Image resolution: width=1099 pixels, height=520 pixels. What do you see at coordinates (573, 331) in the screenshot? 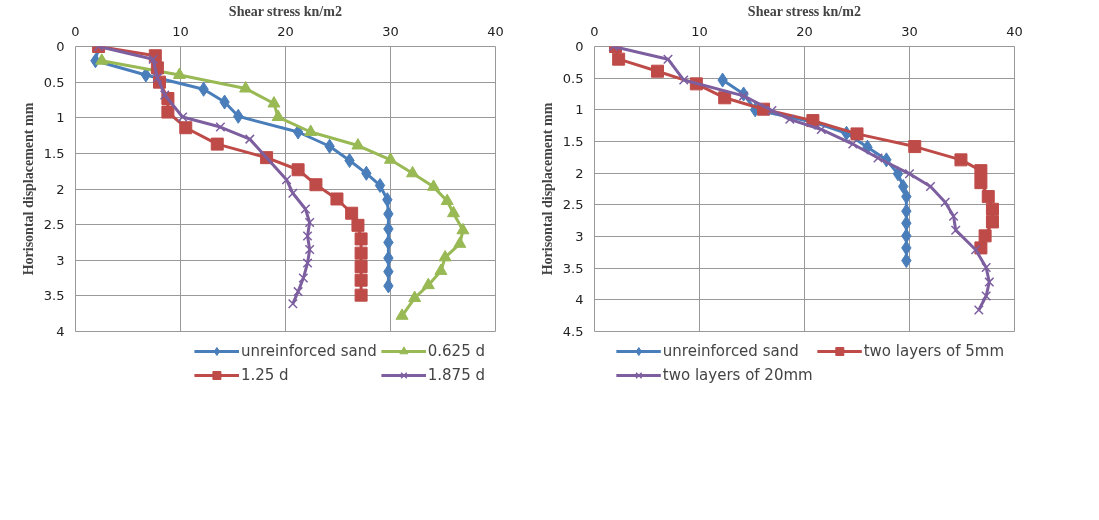
I see `y-tick-label: 4.5` at bounding box center [573, 331].